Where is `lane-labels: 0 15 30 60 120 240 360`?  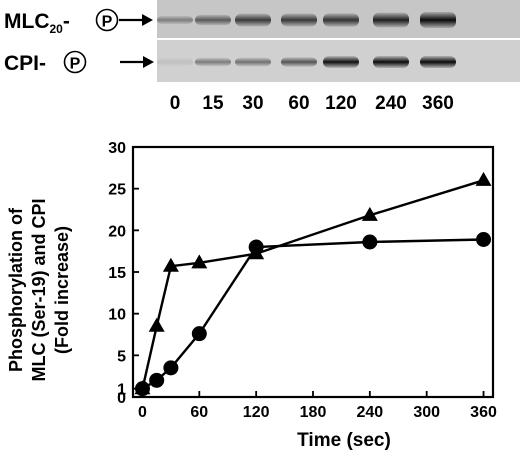 lane-labels: 0 15 30 60 120 240 360 is located at coordinates (312, 103).